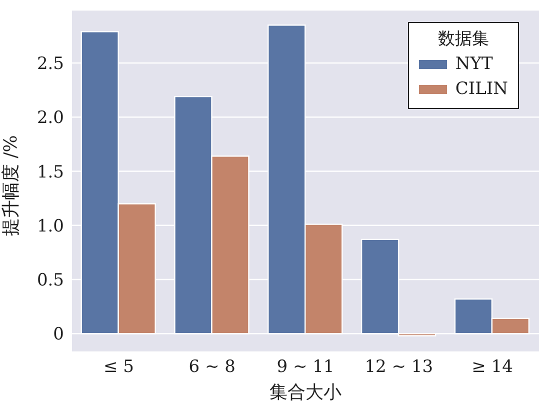 The height and width of the screenshot is (412, 539). Describe the element at coordinates (305, 367) in the screenshot. I see `x-tick-label: 9 ~ 11` at that location.